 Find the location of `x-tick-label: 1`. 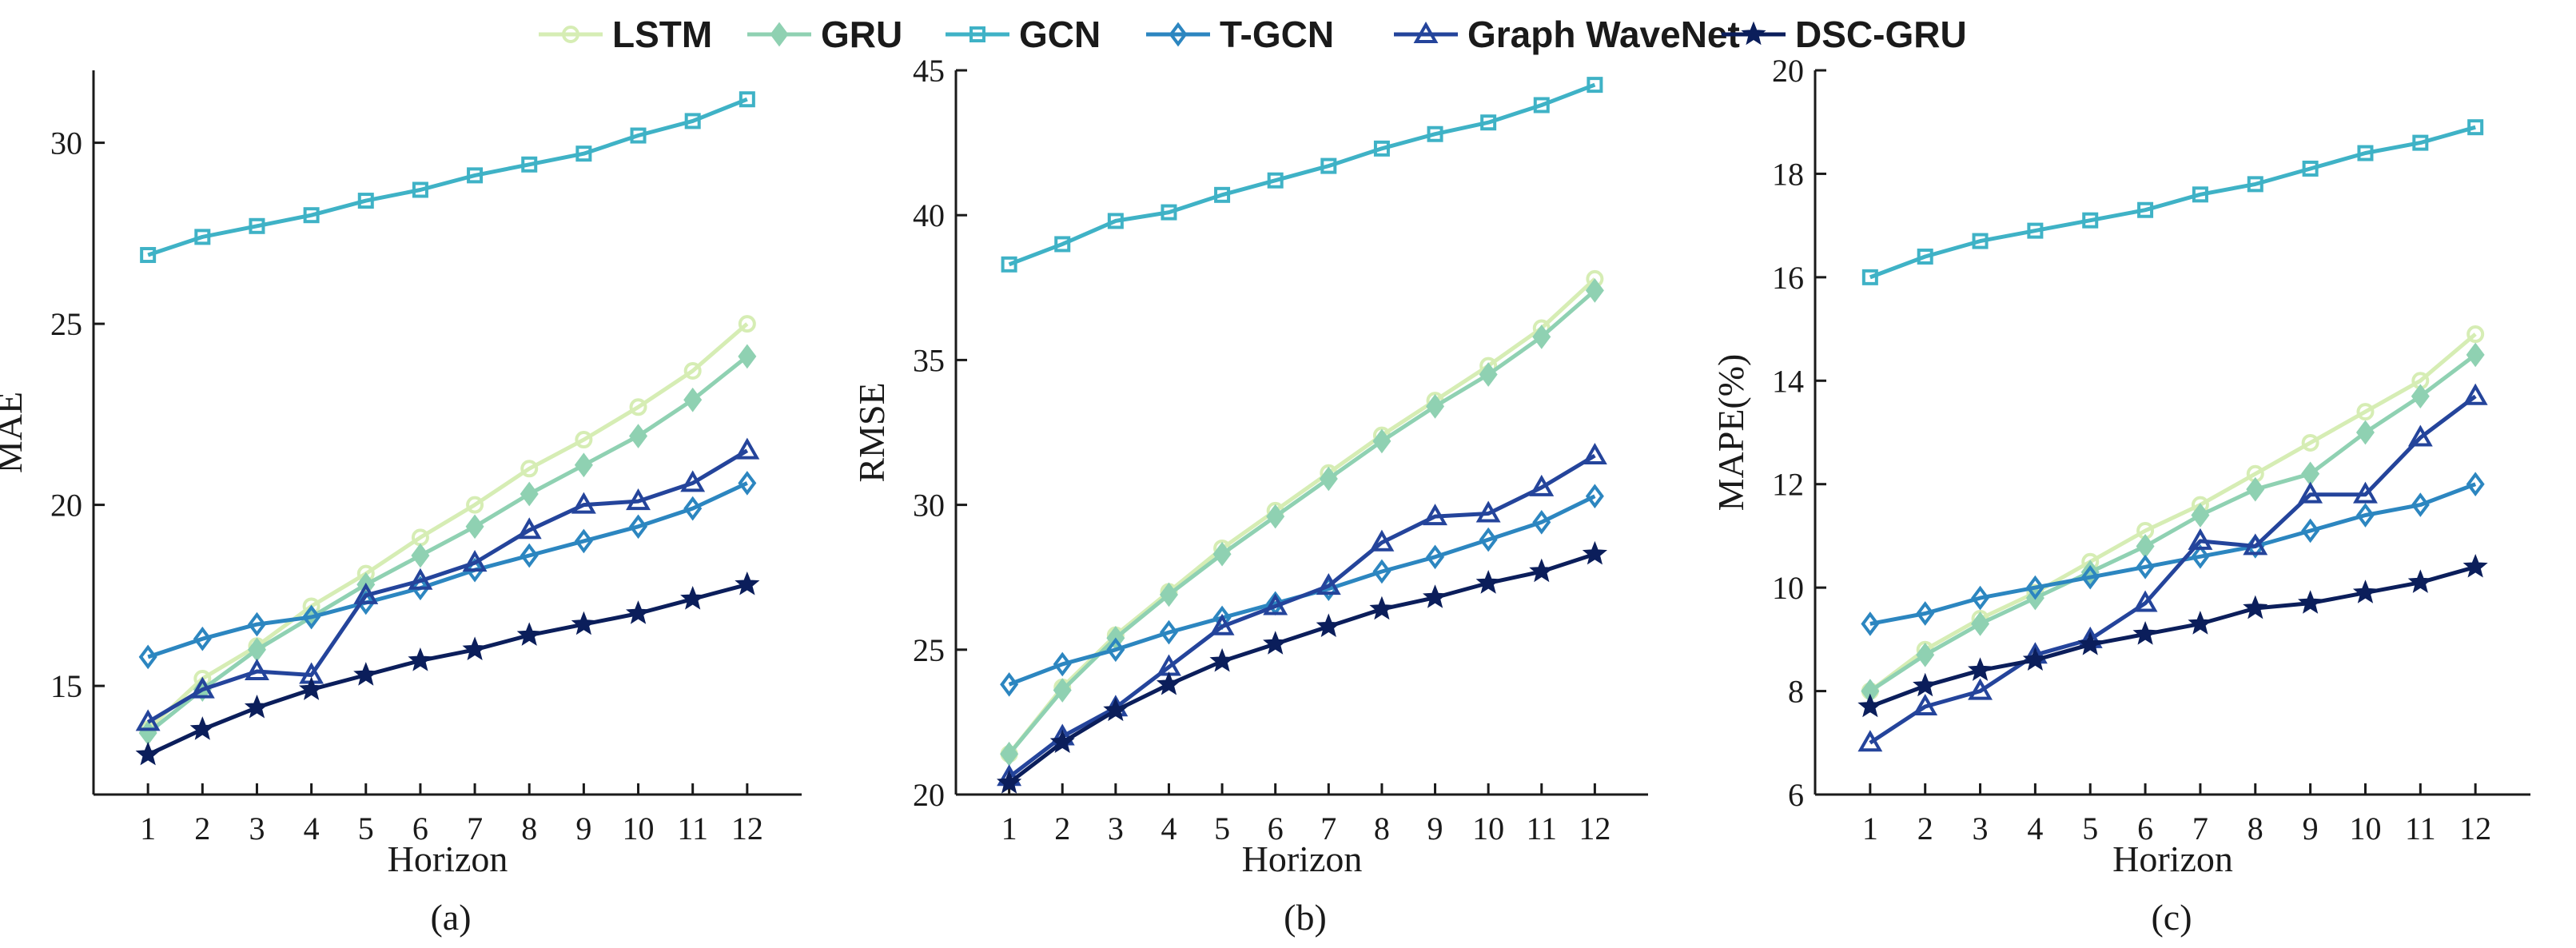

x-tick-label: 1 is located at coordinates (1870, 828).